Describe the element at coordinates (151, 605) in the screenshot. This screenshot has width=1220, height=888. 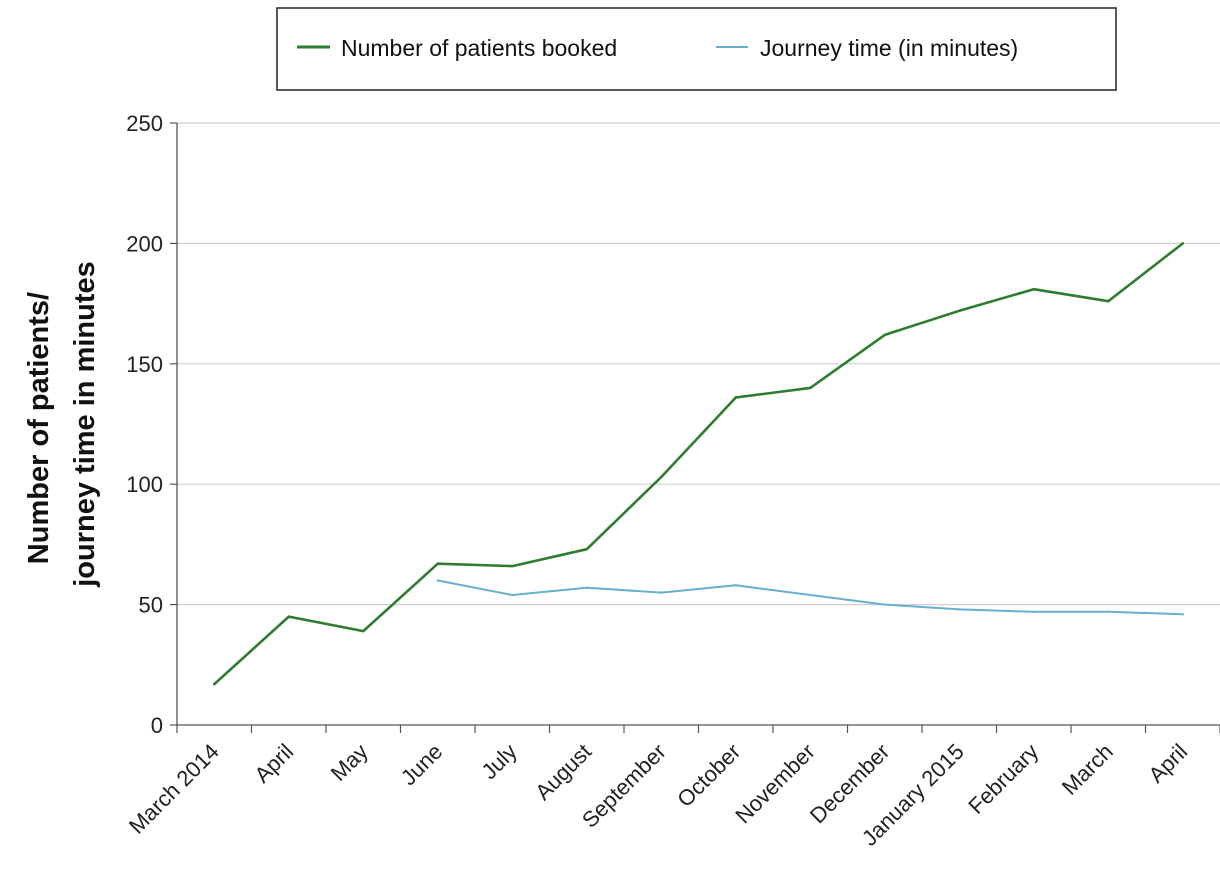
I see `y-tick-label: 50` at that location.